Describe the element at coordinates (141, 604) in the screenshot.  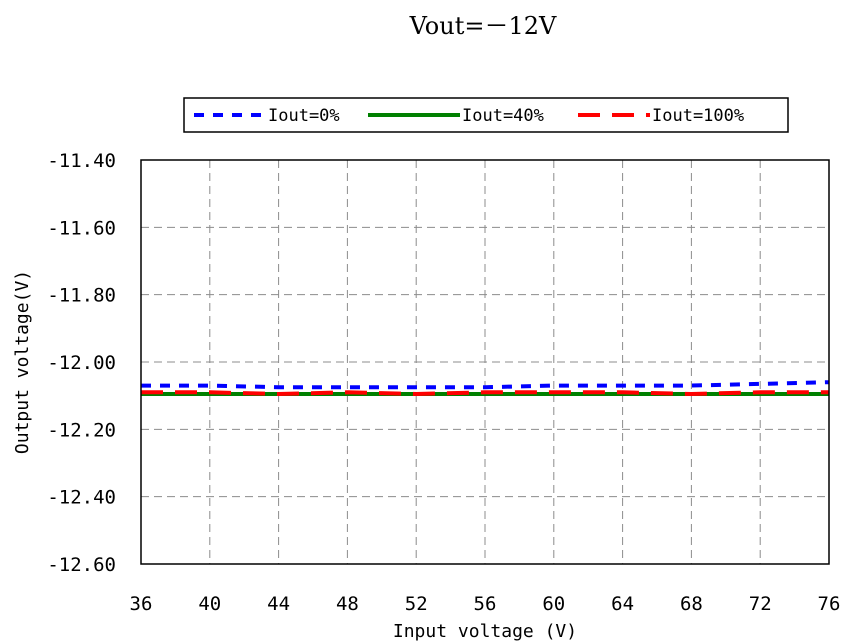
I see `x-tick-label: 36` at that location.